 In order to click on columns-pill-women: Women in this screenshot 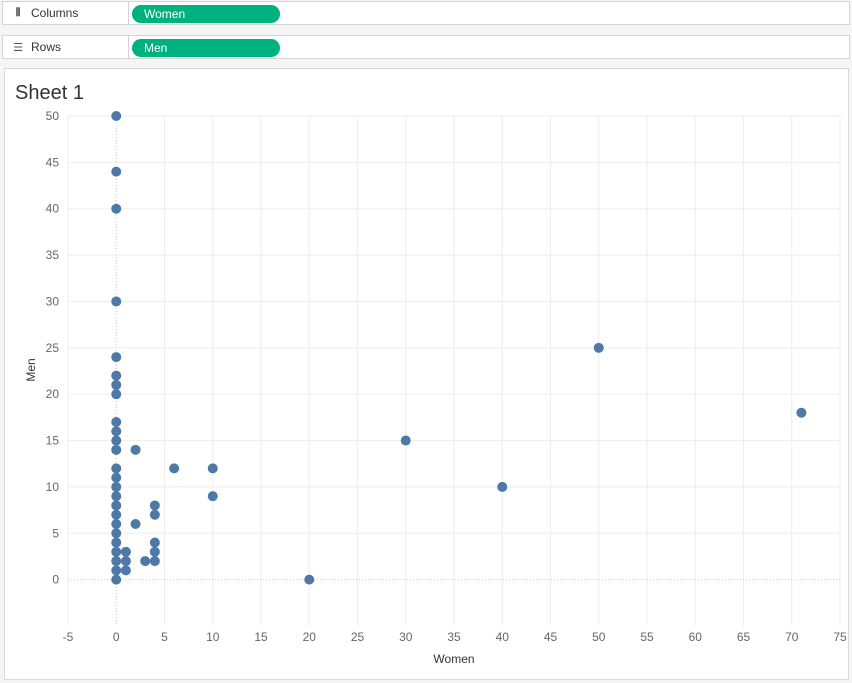, I will do `click(206, 14)`.